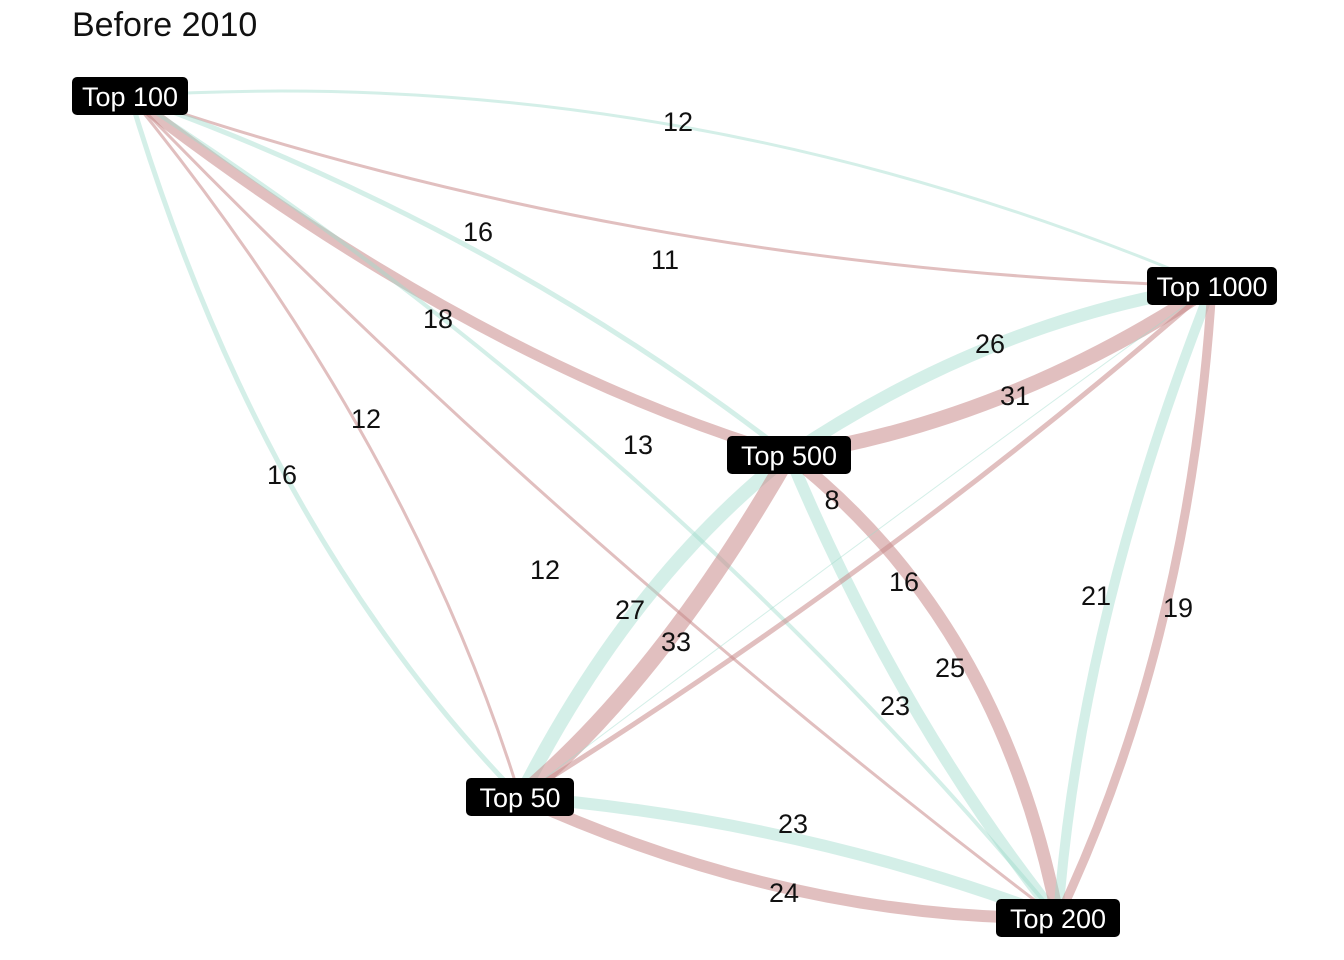 The image size is (1344, 960). What do you see at coordinates (990, 344) in the screenshot?
I see `edge-weight-label: 26` at bounding box center [990, 344].